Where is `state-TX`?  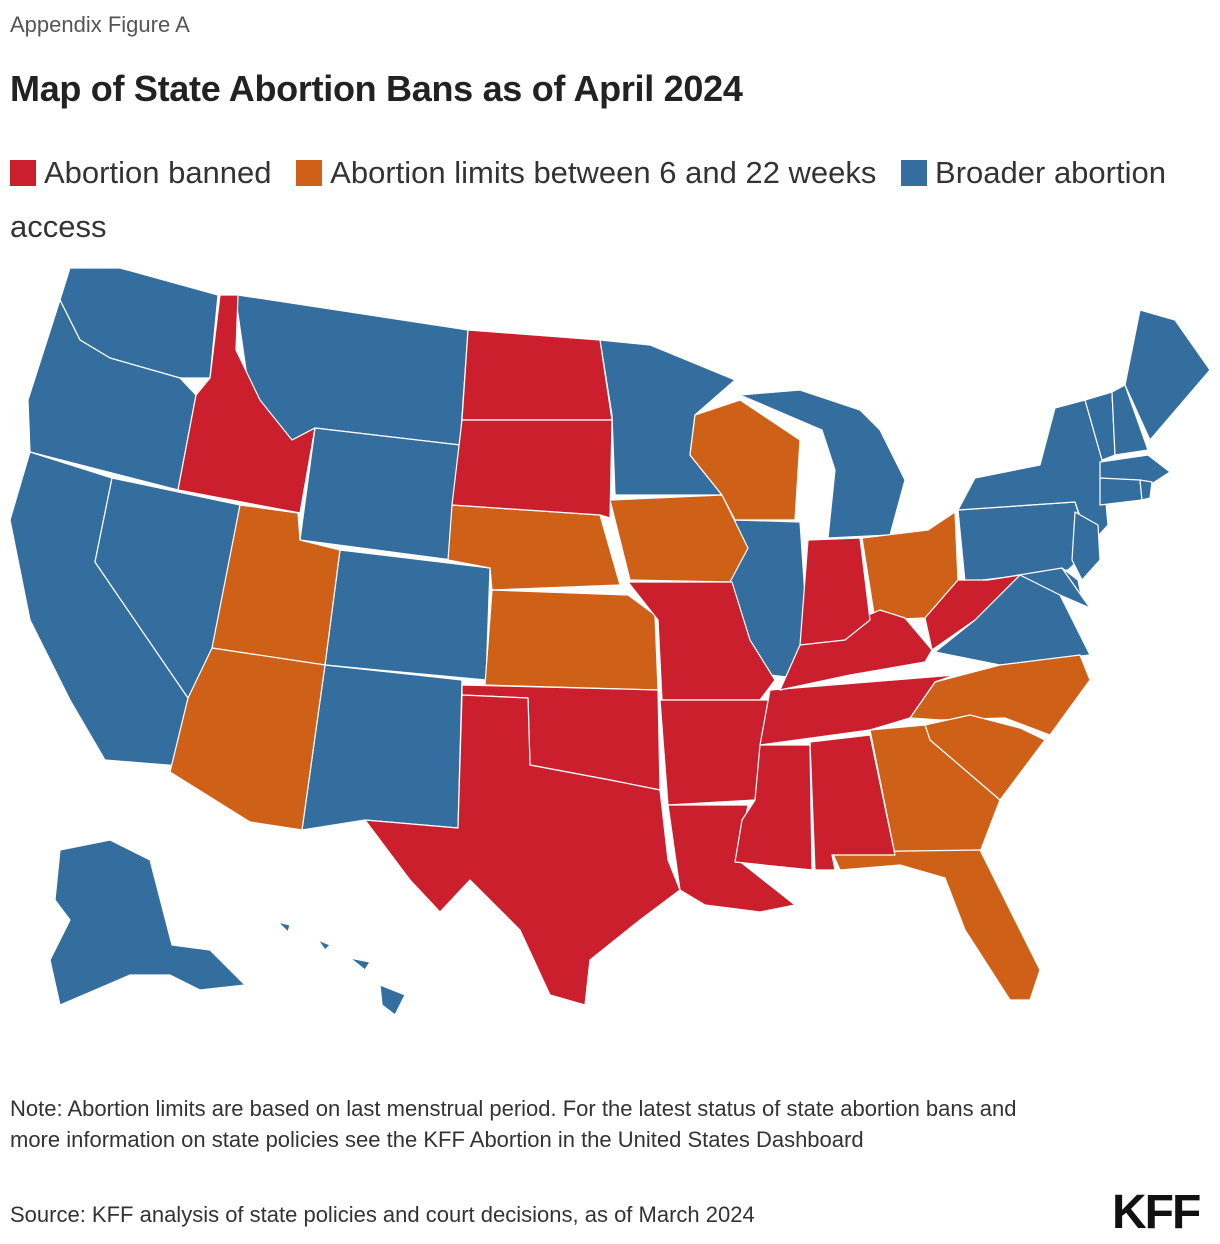
state-TX is located at coordinates (522, 850).